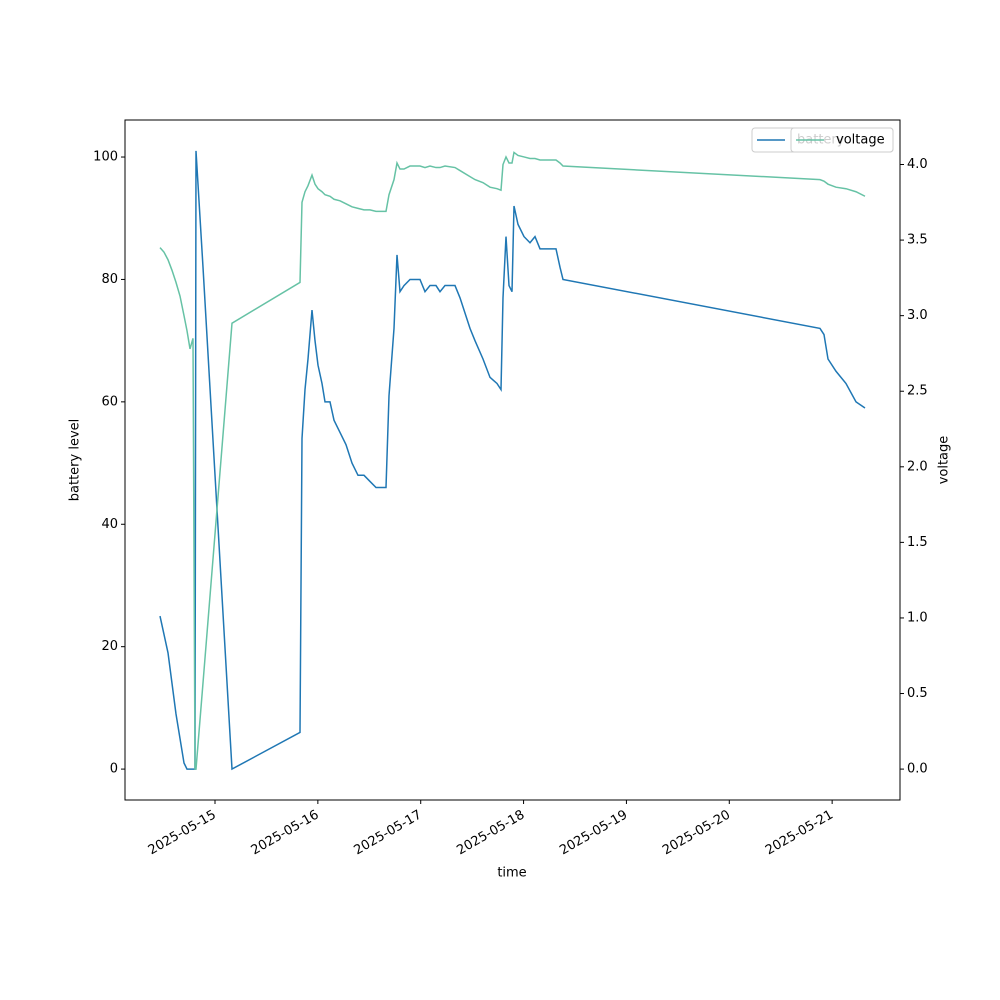 The width and height of the screenshot is (1000, 1000). Describe the element at coordinates (860, 140) in the screenshot. I see `legend-label: voltage` at that location.